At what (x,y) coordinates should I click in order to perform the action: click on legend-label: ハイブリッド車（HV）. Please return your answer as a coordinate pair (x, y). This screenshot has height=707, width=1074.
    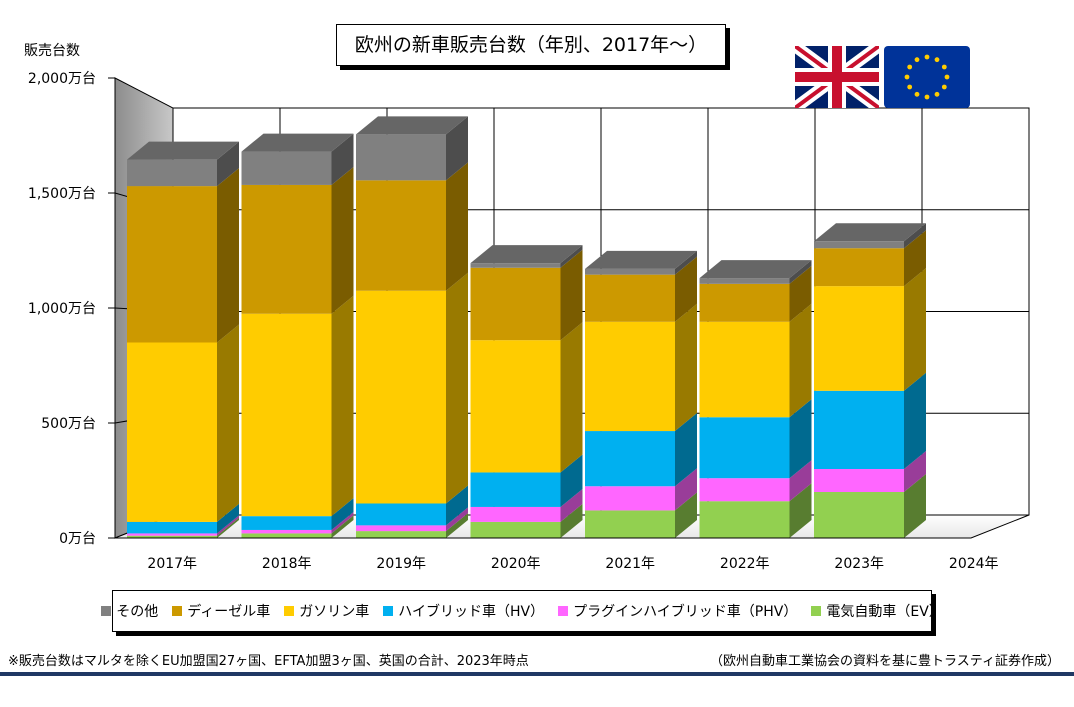
    Looking at the image, I should click on (471, 612).